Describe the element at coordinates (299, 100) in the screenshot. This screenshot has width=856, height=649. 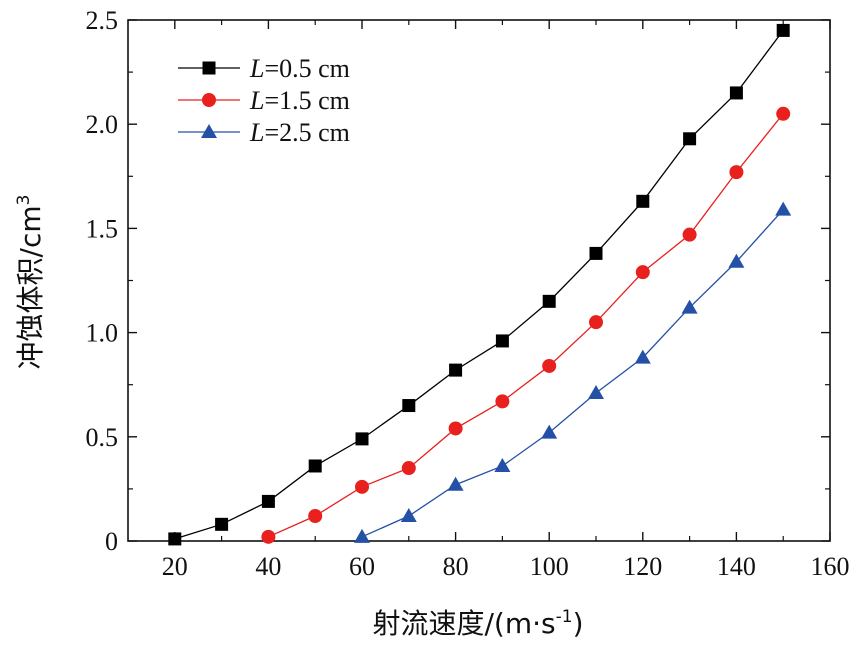
I see `legend-label: L=1.5 cm` at that location.